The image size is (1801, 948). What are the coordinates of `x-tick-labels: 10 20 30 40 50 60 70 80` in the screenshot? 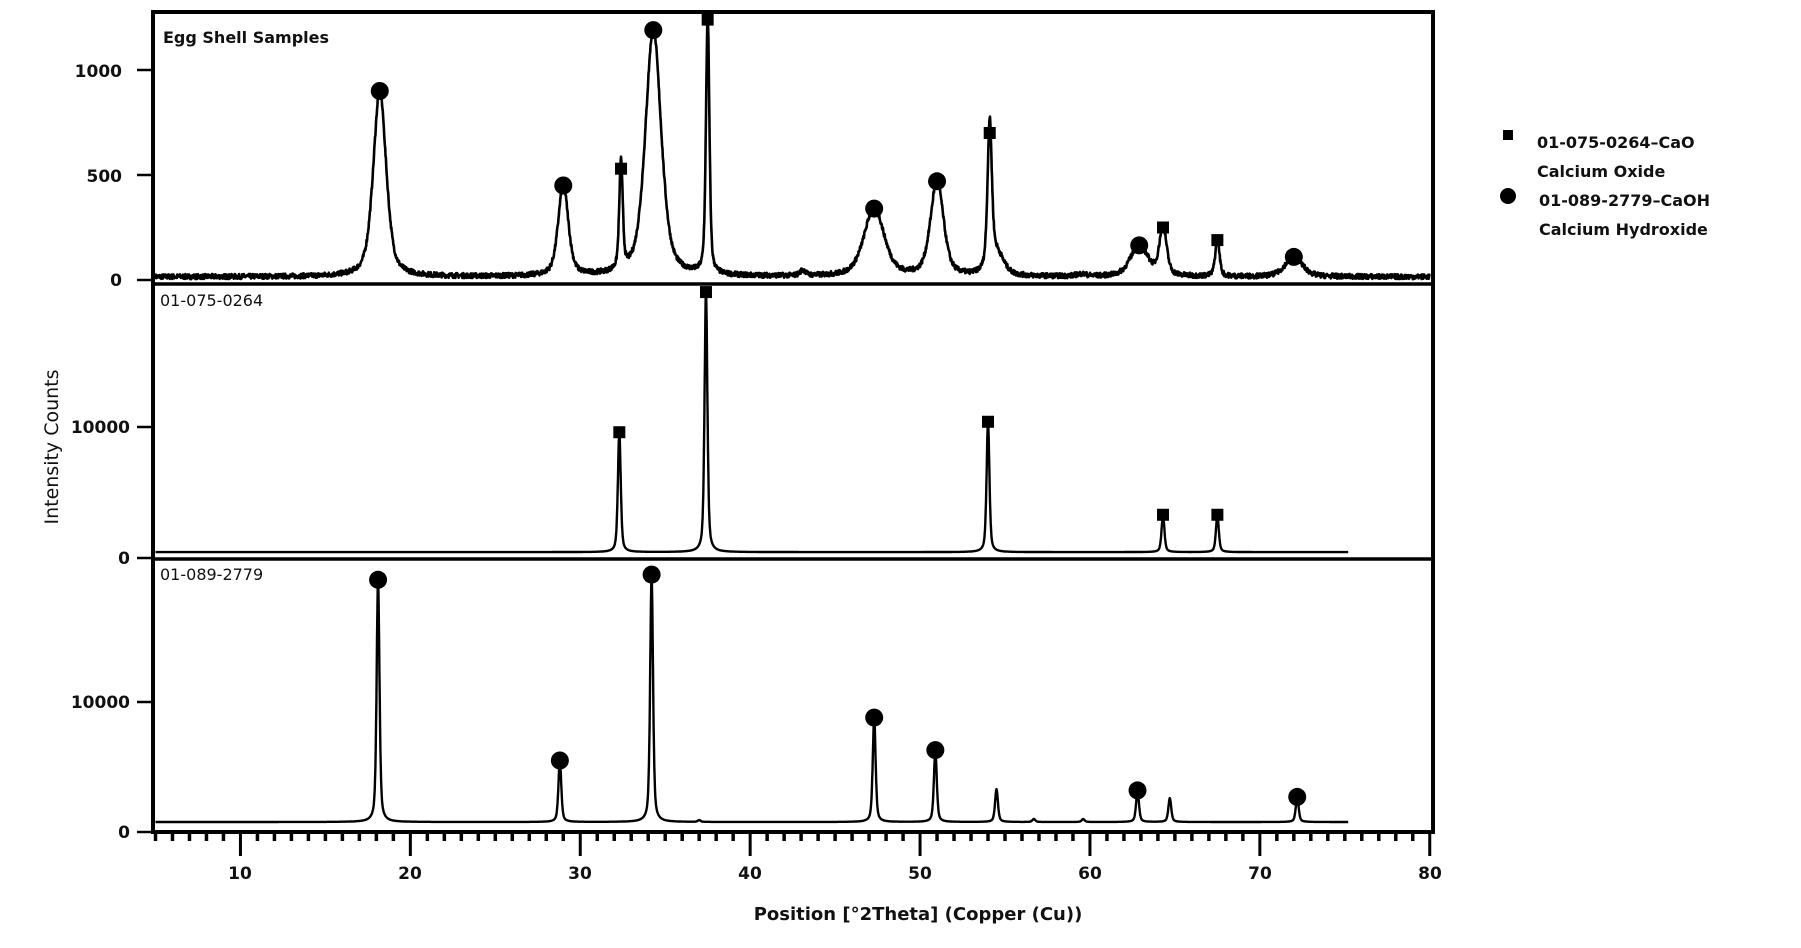 It's located at (835, 874).